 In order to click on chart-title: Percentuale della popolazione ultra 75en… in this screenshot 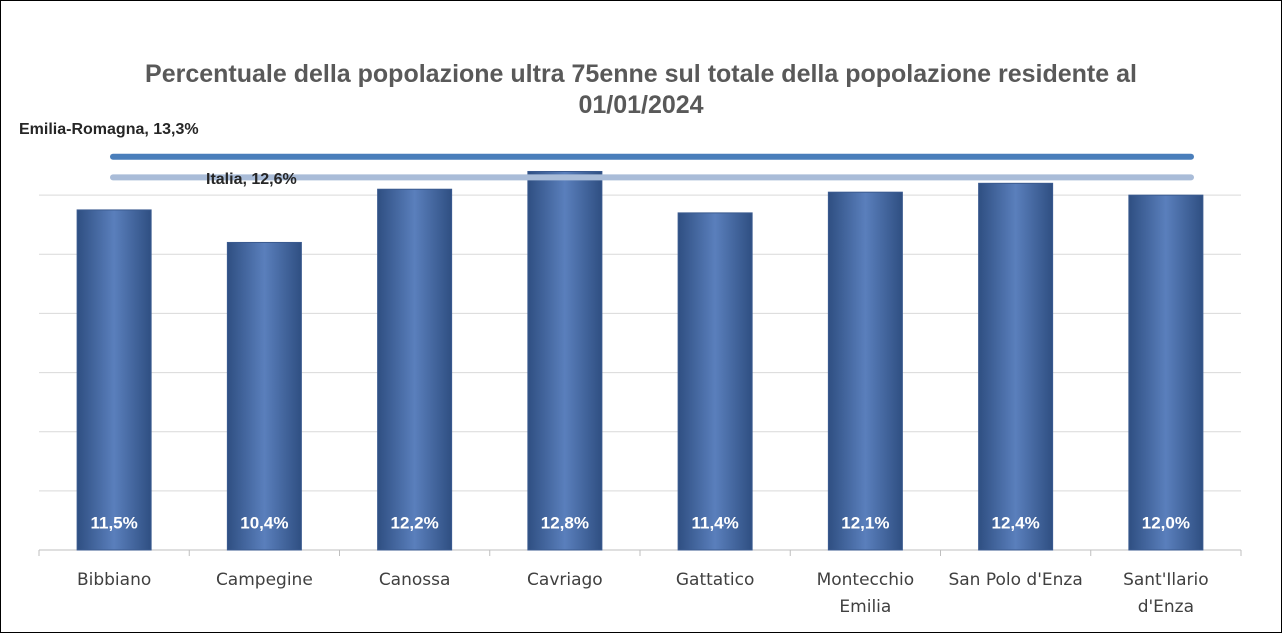, I will do `click(641, 89)`.